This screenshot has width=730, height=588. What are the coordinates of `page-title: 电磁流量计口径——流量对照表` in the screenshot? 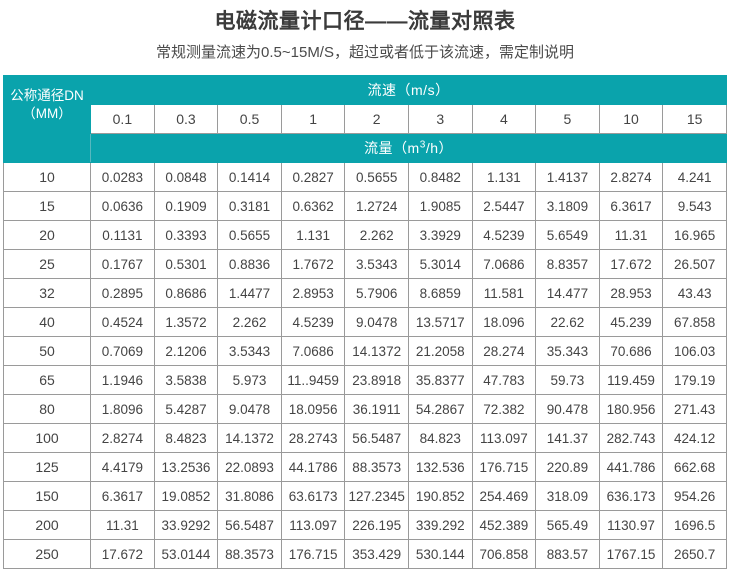 It's located at (365, 21).